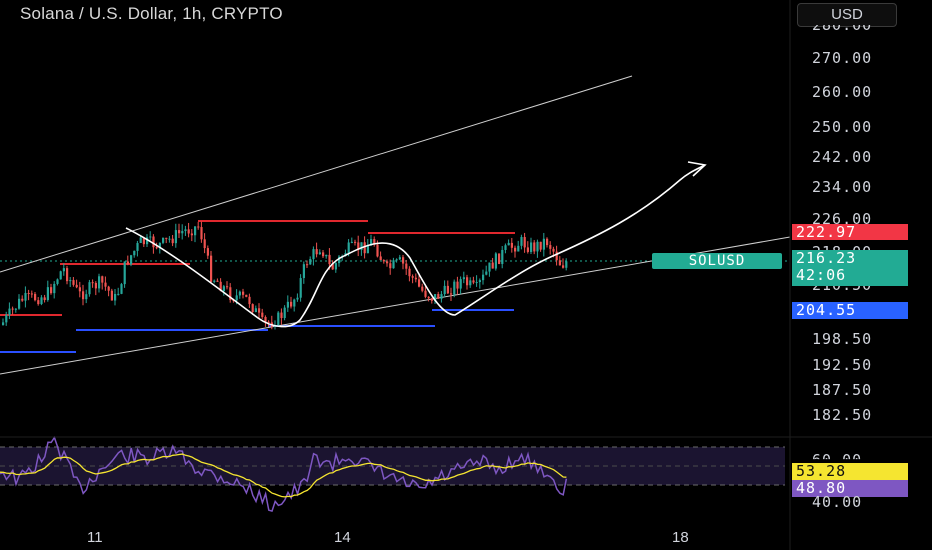 The image size is (932, 550). Describe the element at coordinates (842, 58) in the screenshot. I see `price-tick: 270.00` at that location.